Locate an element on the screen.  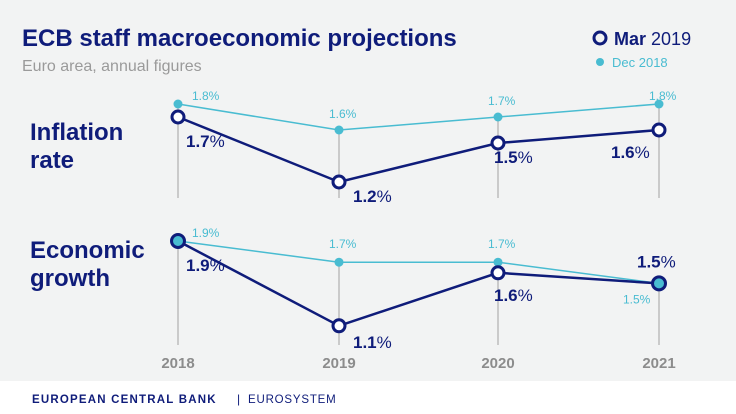
x-tick-label: 2020 is located at coordinates (497, 363).